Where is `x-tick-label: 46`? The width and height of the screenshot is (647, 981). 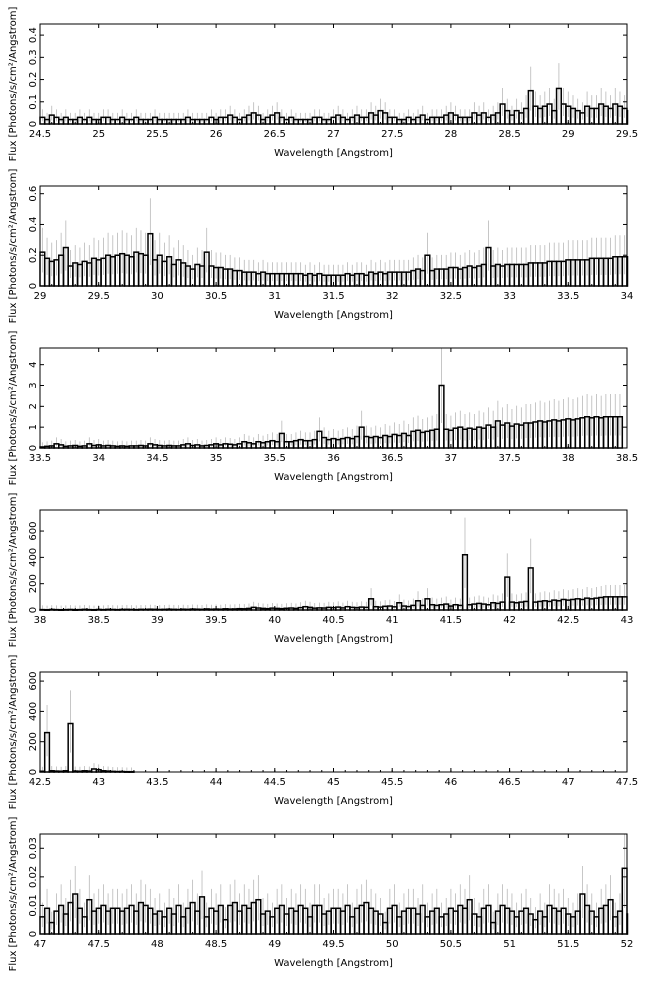
x-tick-label: 46 is located at coordinates (451, 782).